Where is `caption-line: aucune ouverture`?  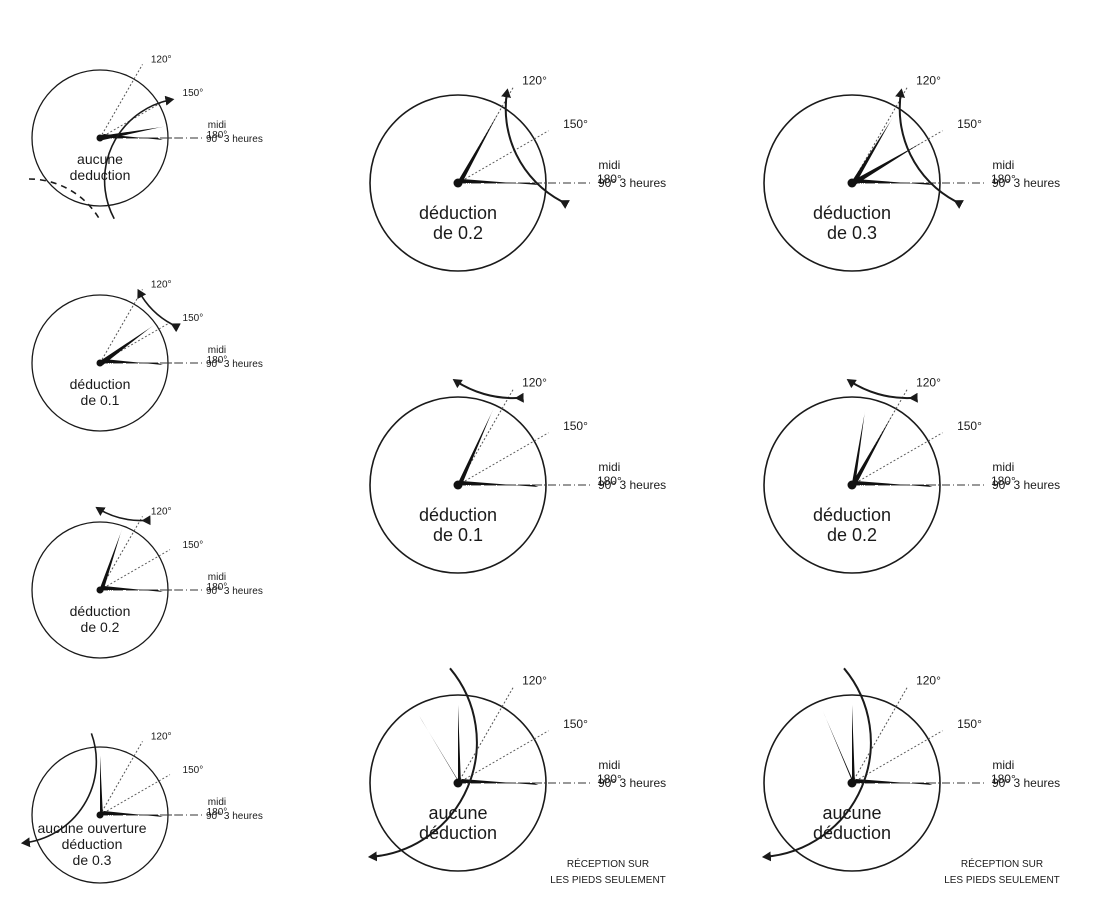 caption-line: aucune ouverture is located at coordinates (92, 828).